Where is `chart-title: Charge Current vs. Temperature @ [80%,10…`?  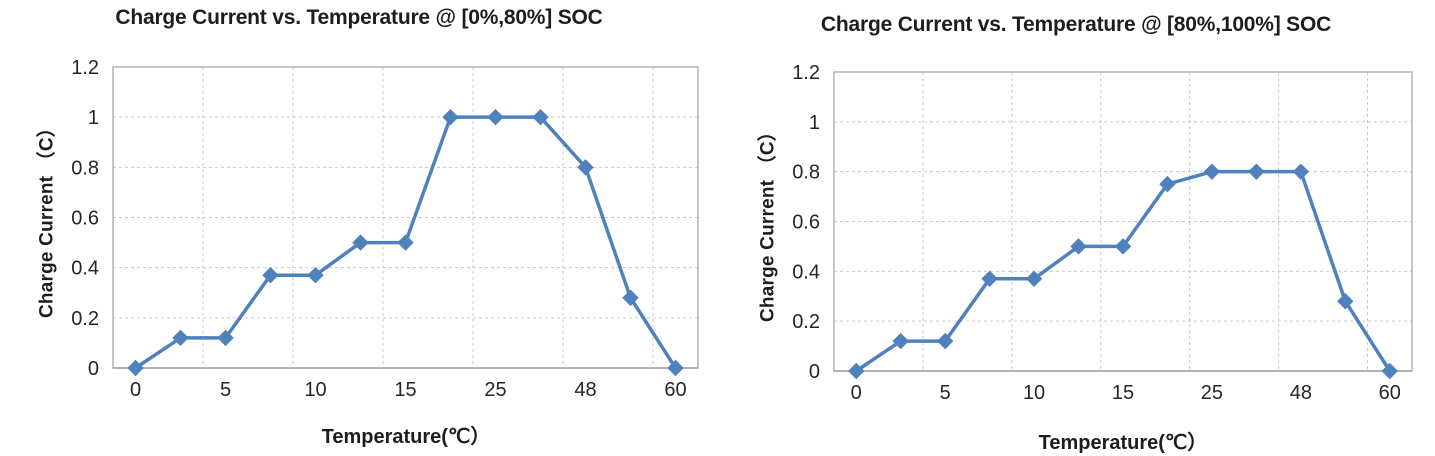 chart-title: Charge Current vs. Temperature @ [80%,10… is located at coordinates (1076, 24).